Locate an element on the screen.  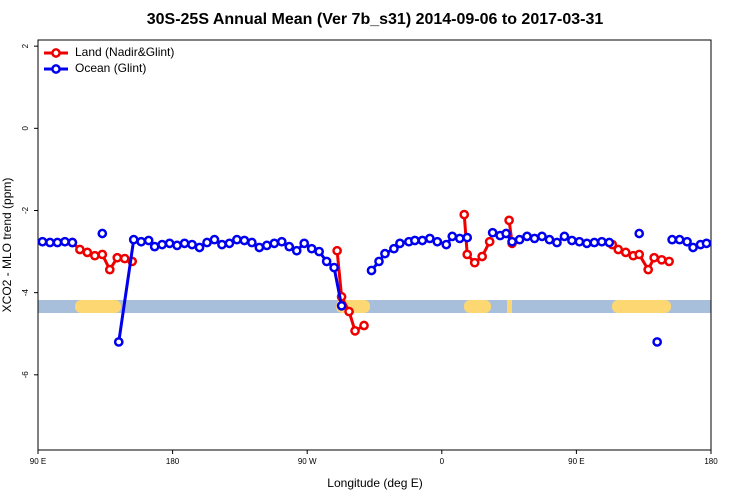
y-tick-label: 0 is located at coordinates (25, 128).